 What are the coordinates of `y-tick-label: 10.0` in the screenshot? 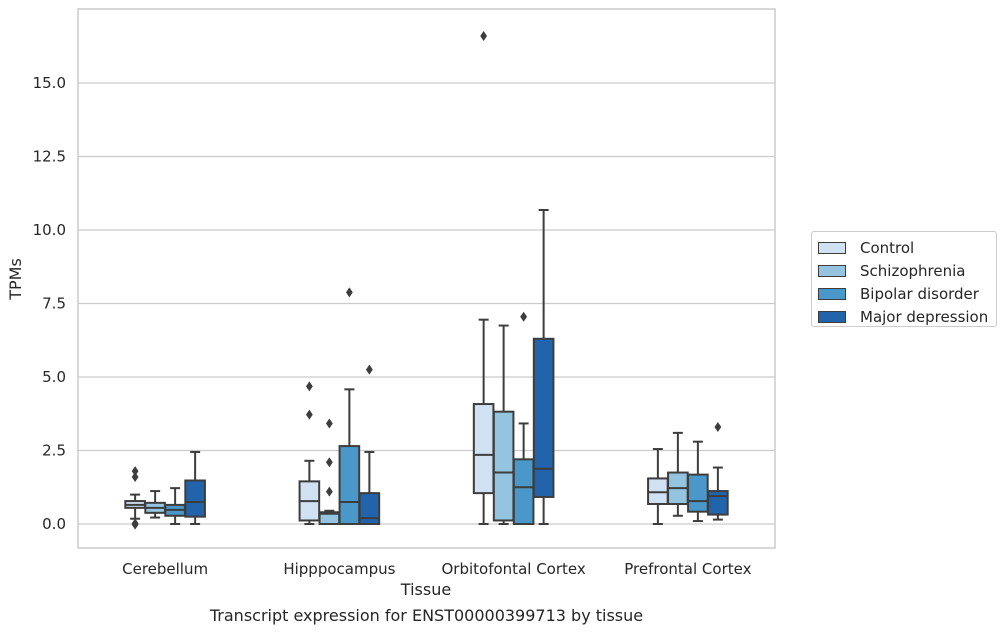 It's located at (49, 230).